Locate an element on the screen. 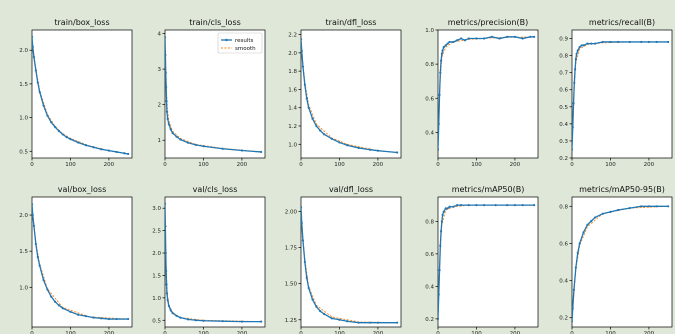 The width and height of the screenshot is (675, 334). y-tick-label: 0.4 is located at coordinates (429, 133).